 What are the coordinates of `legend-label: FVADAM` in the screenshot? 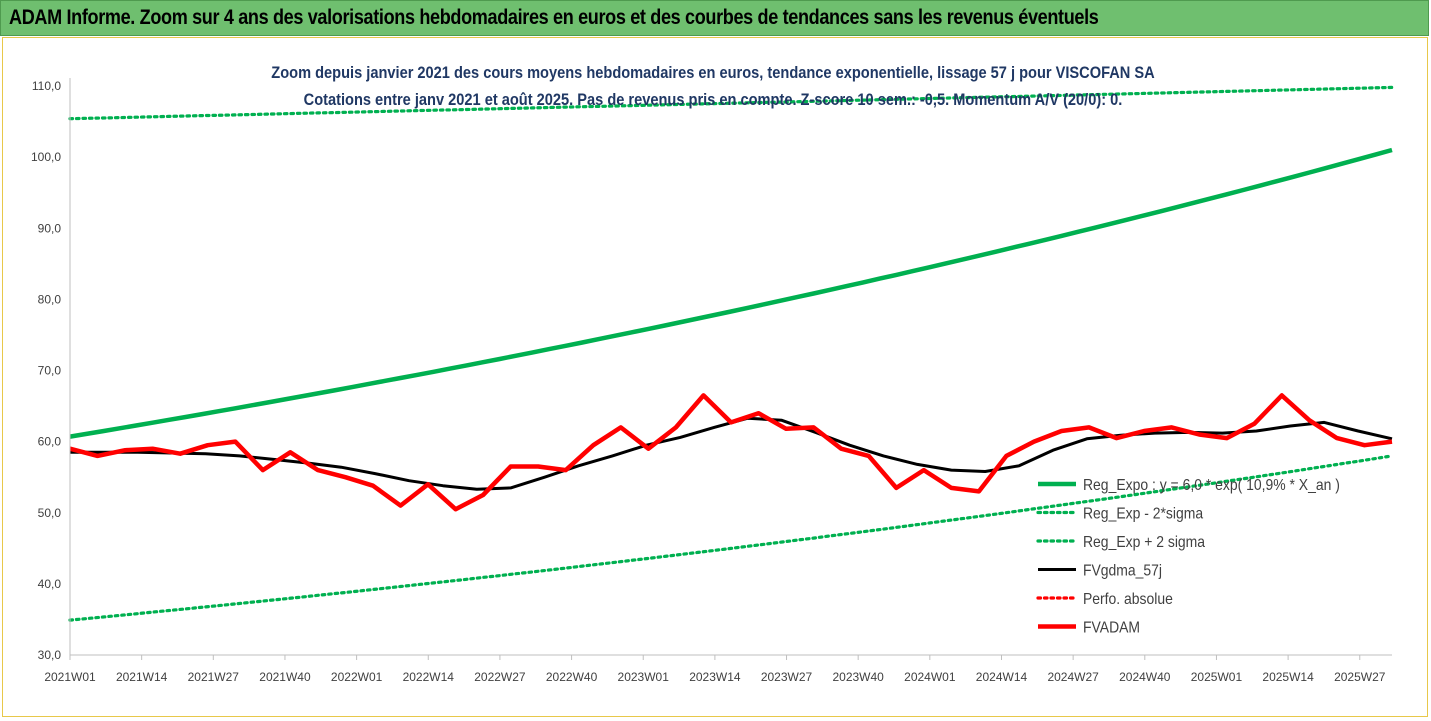 It's located at (1111, 628).